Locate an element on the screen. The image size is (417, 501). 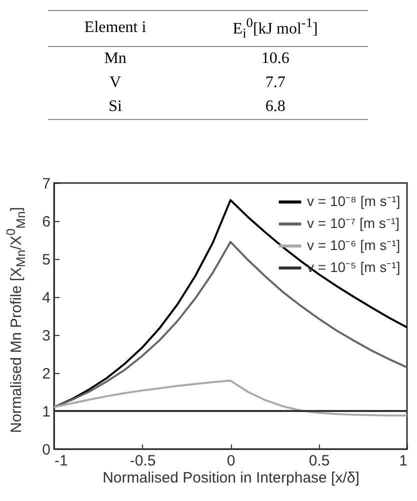
y-tick-label: 7 is located at coordinates (46, 184).